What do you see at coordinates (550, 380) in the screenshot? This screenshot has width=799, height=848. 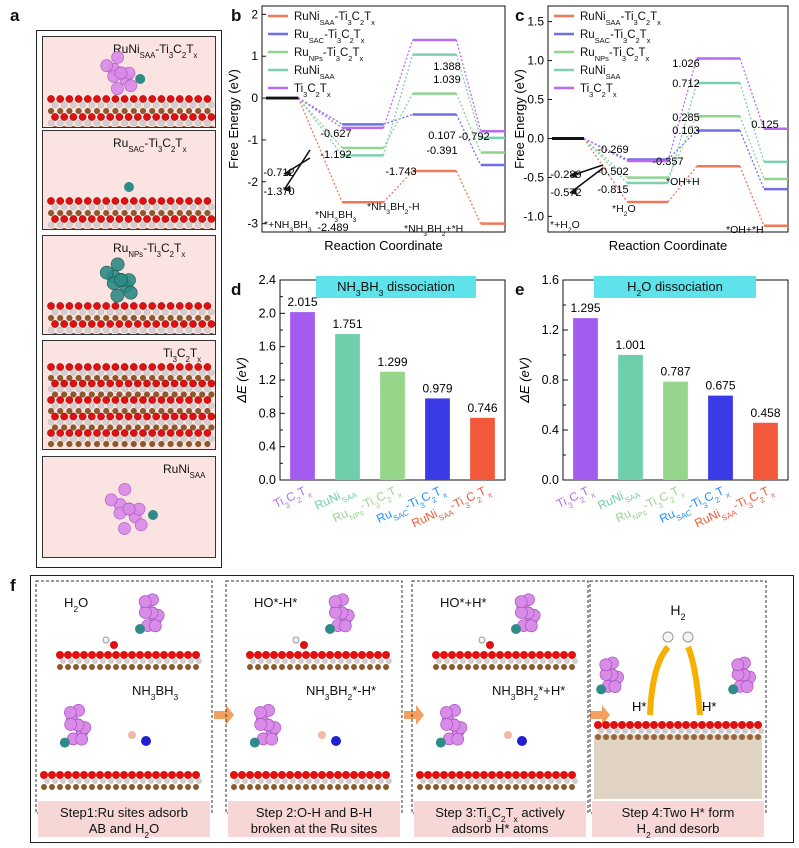 I see `y-tick-label: 0.8` at bounding box center [550, 380].